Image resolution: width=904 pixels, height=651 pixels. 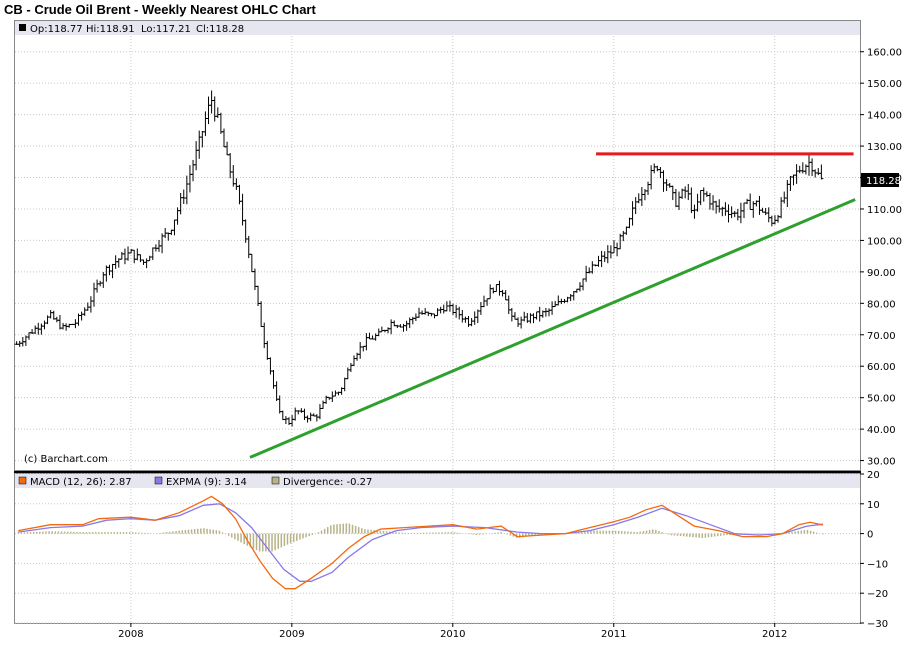 What do you see at coordinates (158, 480) in the screenshot?
I see `expma-legend-marker` at bounding box center [158, 480].